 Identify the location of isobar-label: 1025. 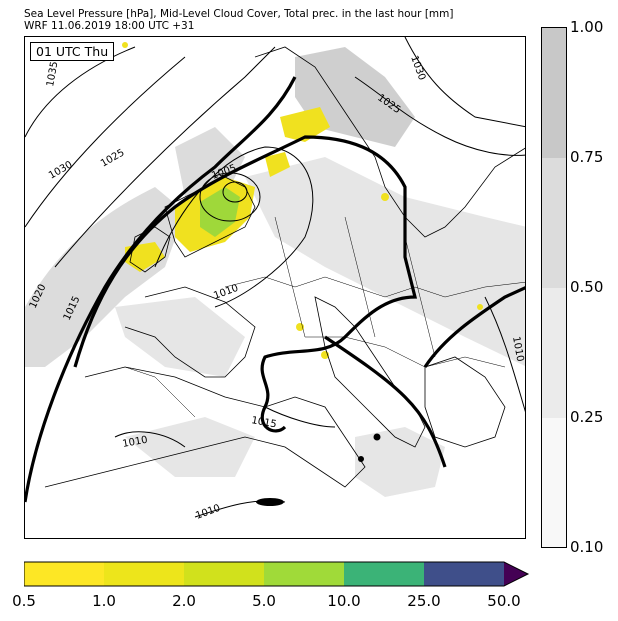
(113, 158).